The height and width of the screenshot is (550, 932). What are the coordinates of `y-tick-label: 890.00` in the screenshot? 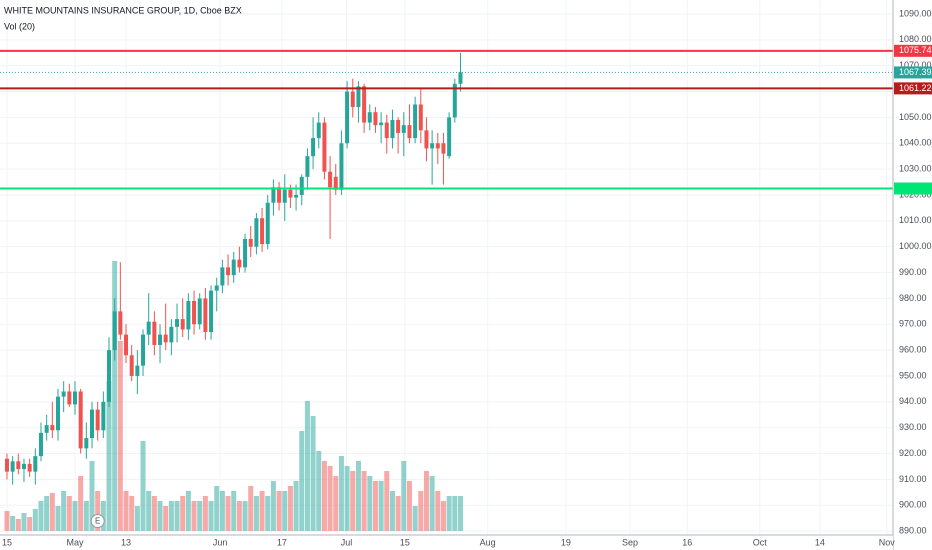 It's located at (913, 530).